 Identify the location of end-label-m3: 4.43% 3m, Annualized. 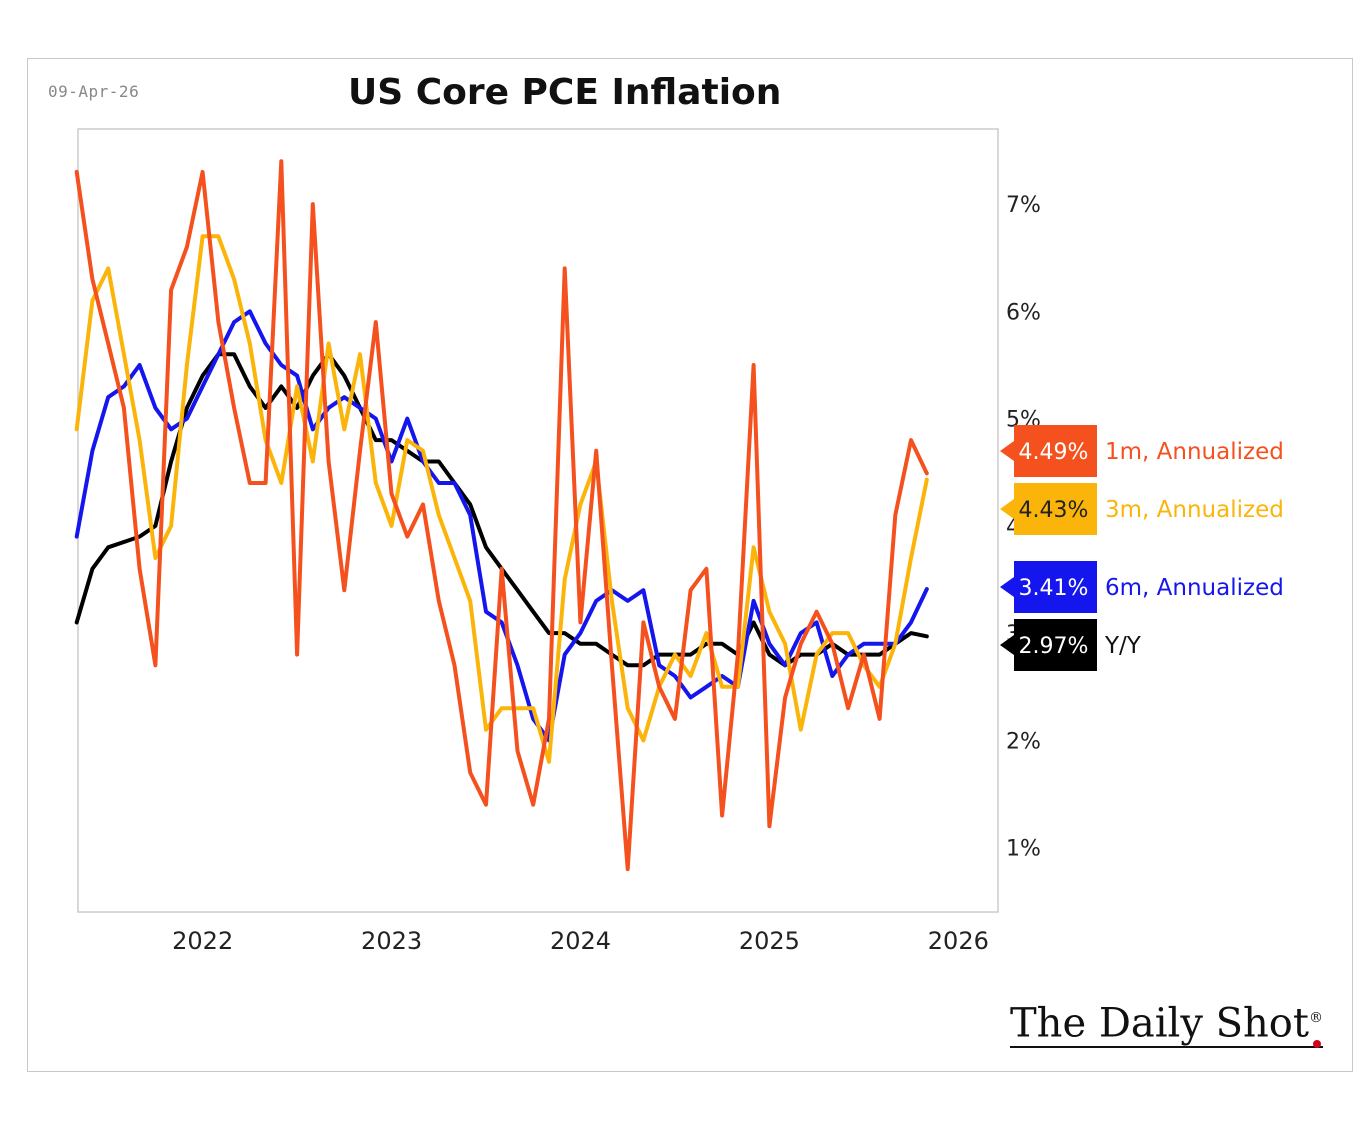
(1142, 509).